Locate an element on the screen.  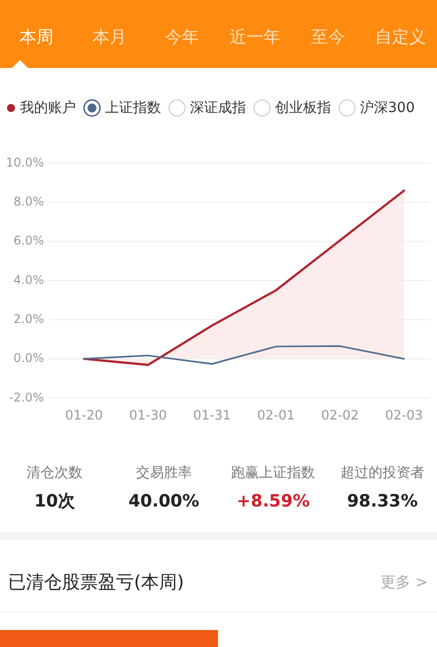
y-tick-label: 4.0% is located at coordinates (29, 279).